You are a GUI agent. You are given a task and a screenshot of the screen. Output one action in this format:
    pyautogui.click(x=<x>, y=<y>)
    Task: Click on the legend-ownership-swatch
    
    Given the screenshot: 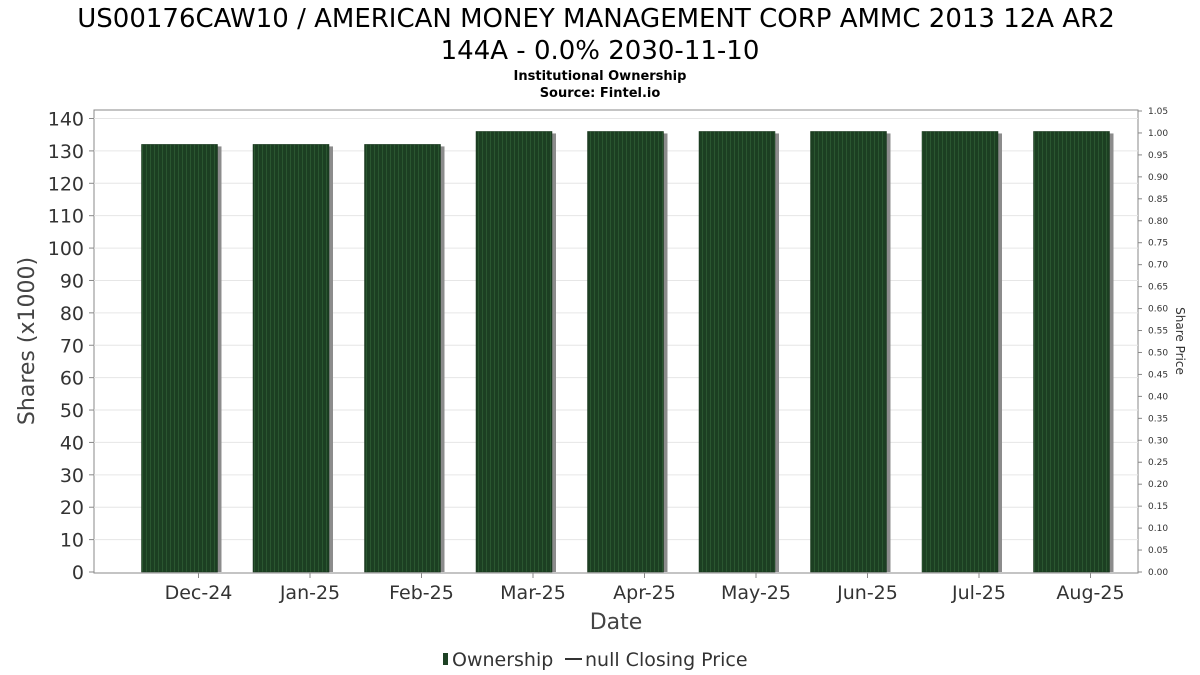 What is the action you would take?
    pyautogui.click(x=445, y=659)
    